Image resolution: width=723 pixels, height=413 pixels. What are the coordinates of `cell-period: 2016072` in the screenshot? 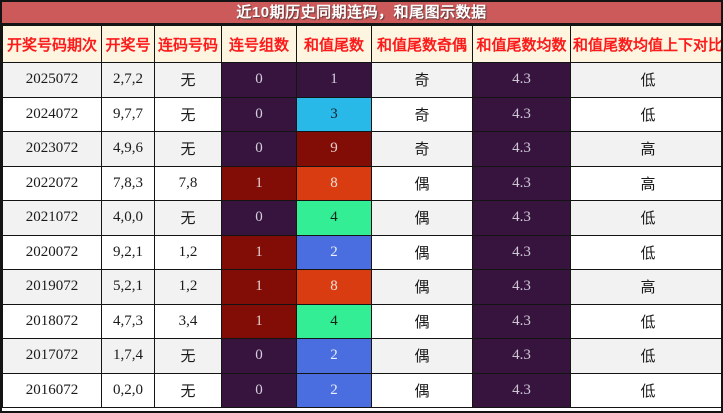 It's located at (52, 390).